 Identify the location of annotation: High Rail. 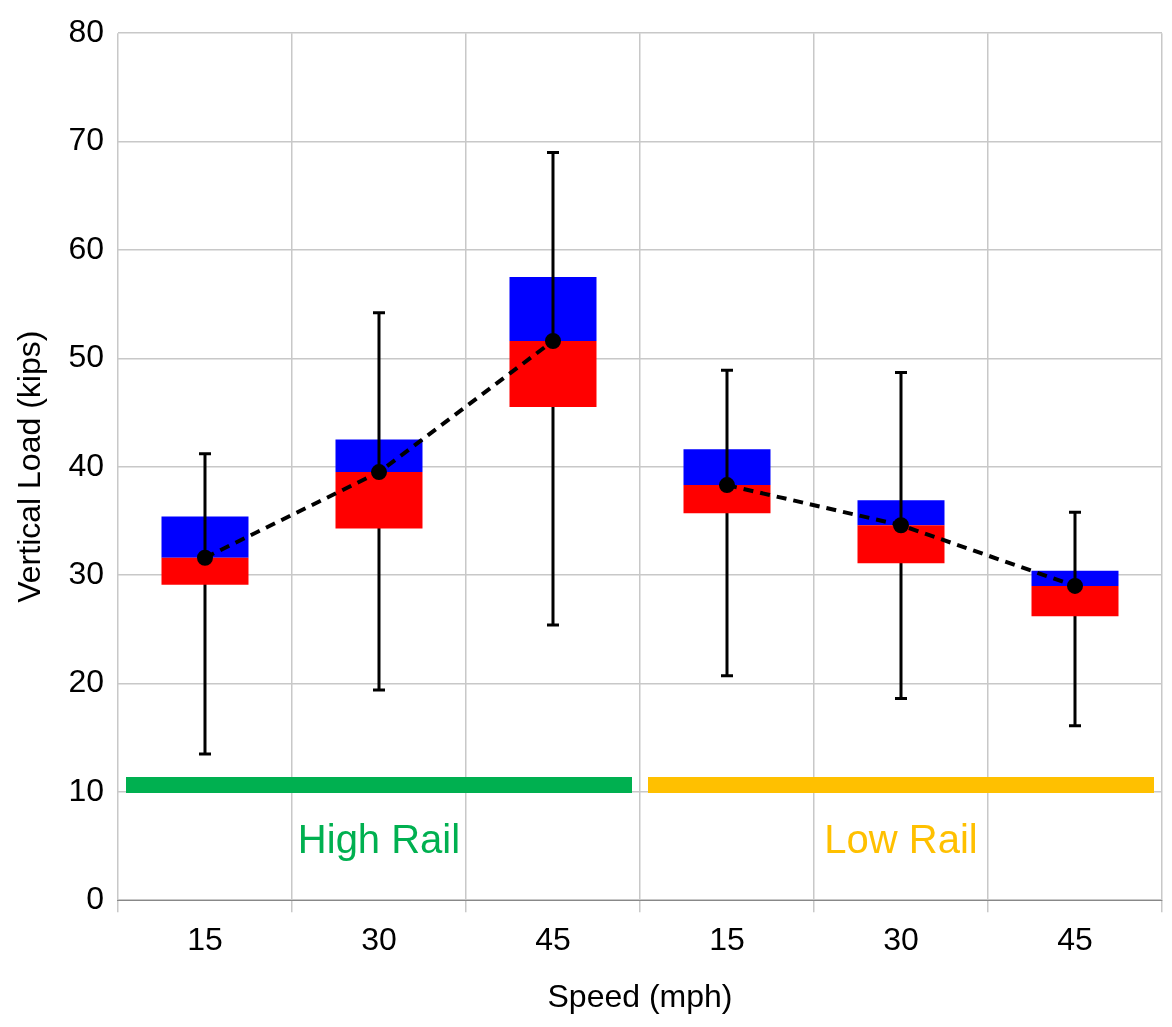
(379, 838).